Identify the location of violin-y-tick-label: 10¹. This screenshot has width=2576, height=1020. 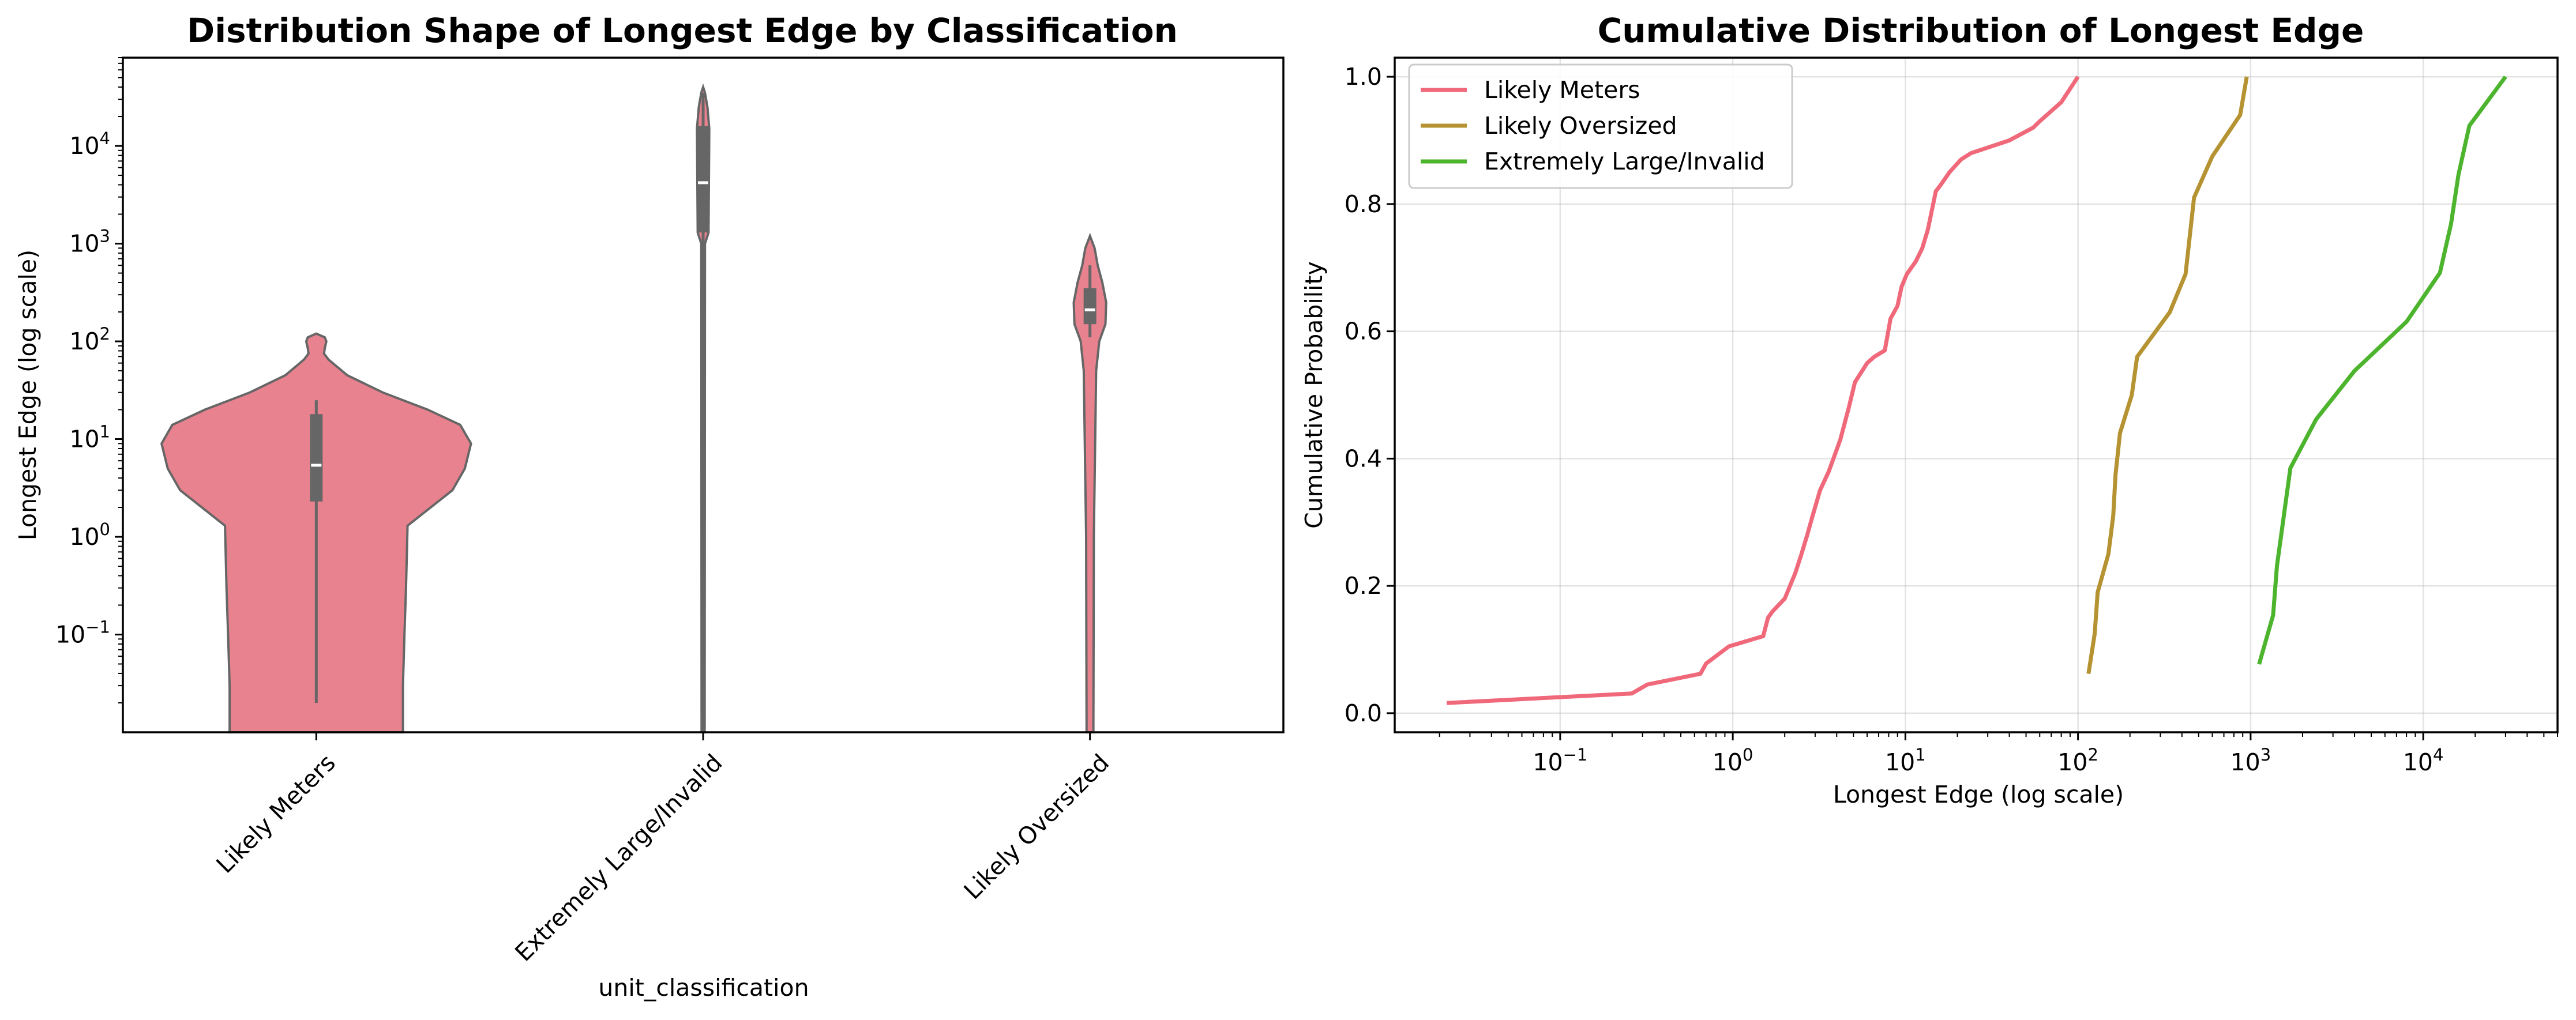
(89, 437).